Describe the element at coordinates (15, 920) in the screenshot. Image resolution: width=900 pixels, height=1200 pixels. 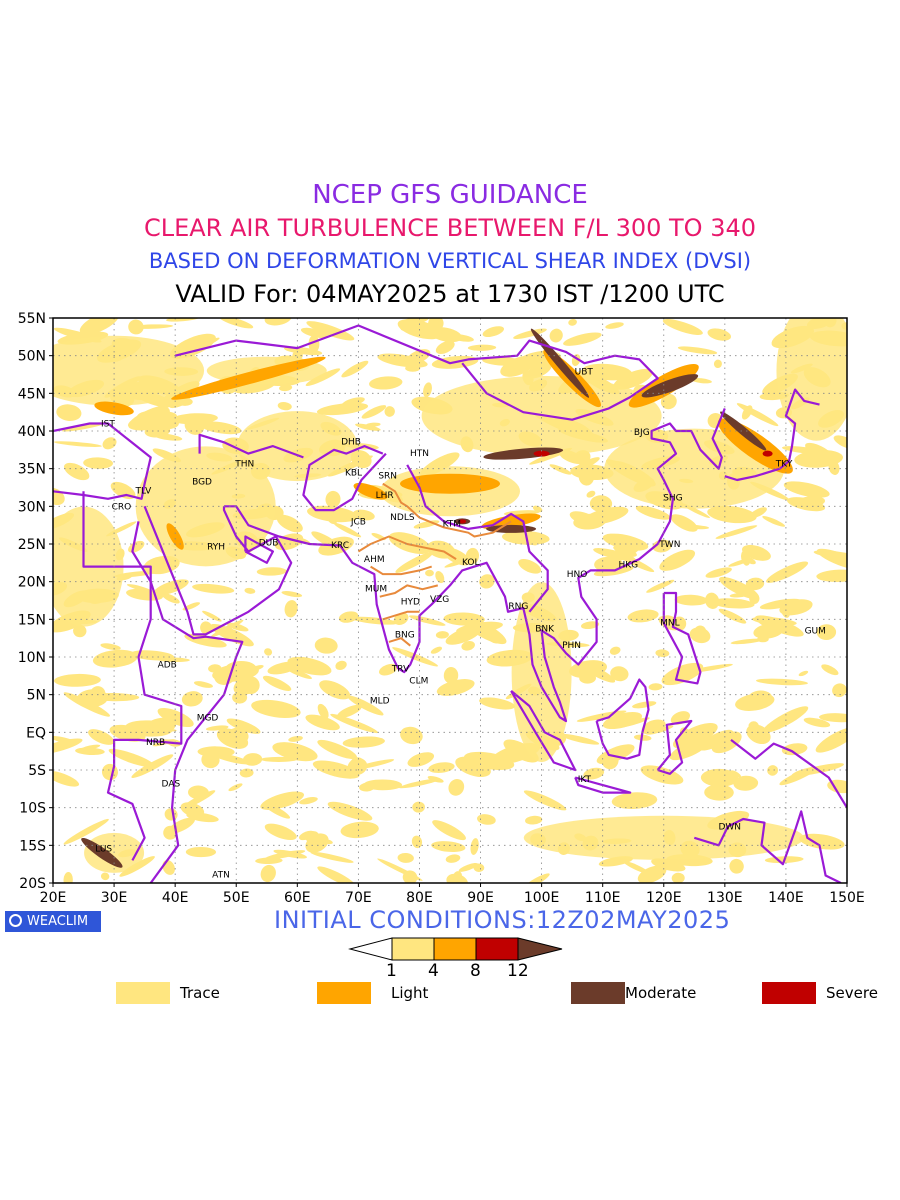
I see `weaclim-circle-icon` at that location.